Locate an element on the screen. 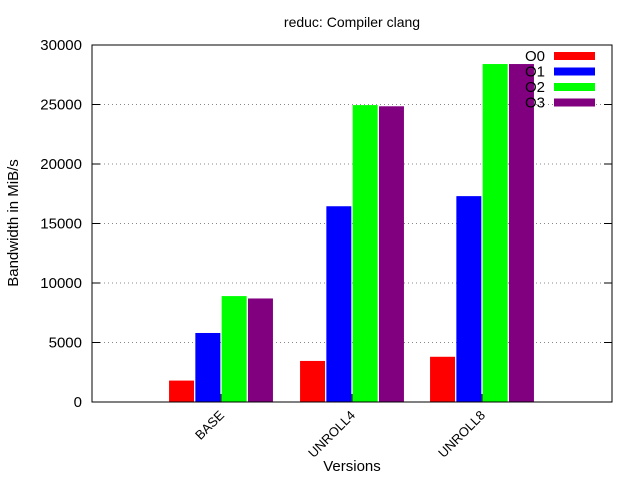 This screenshot has width=640, height=480. bar-o0-base is located at coordinates (182, 391).